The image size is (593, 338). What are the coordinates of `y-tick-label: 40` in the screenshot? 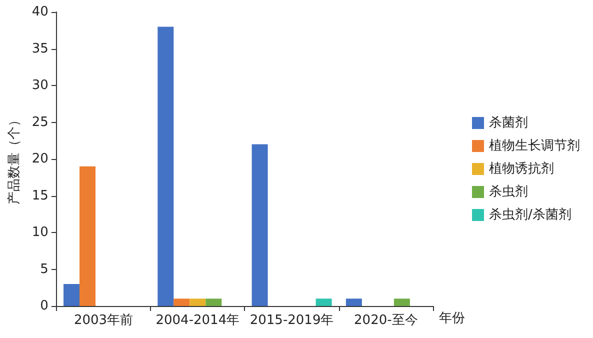 It's located at (40, 12).